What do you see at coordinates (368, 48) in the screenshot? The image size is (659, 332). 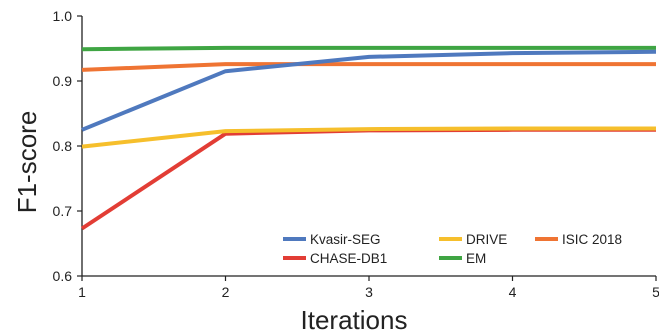 I see `series-line-em` at bounding box center [368, 48].